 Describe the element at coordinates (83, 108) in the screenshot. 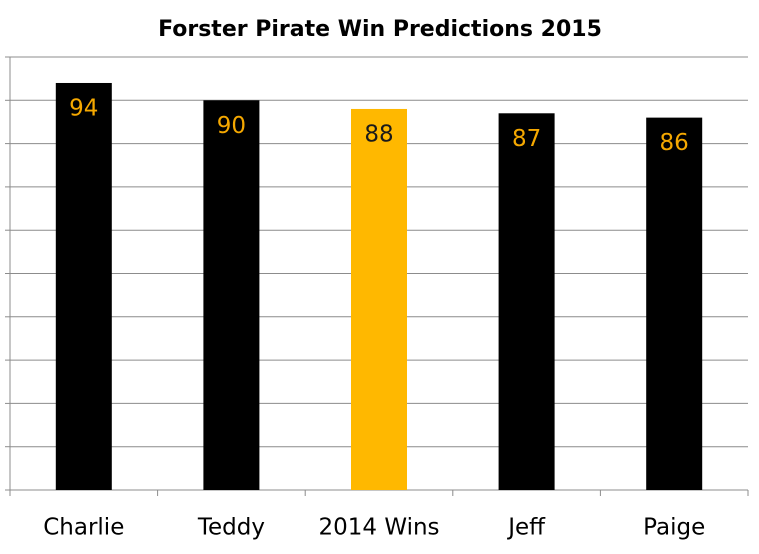

I see `value-label: 94` at that location.